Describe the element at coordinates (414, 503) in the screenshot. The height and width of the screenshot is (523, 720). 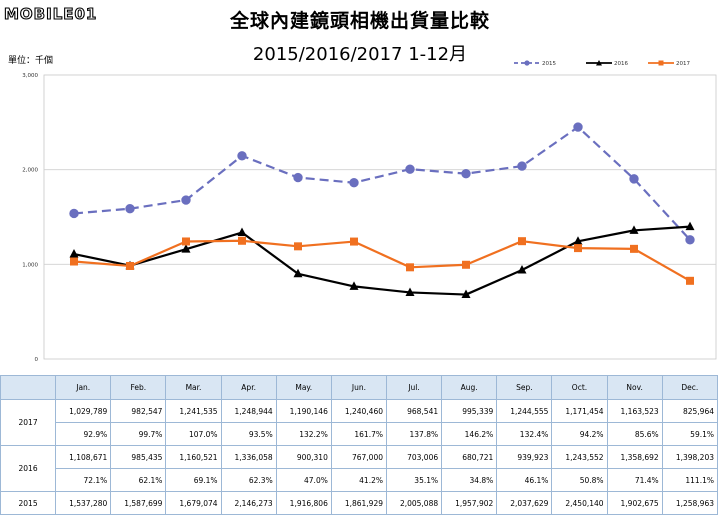
I see `value-cell: 2,005,088` at that location.